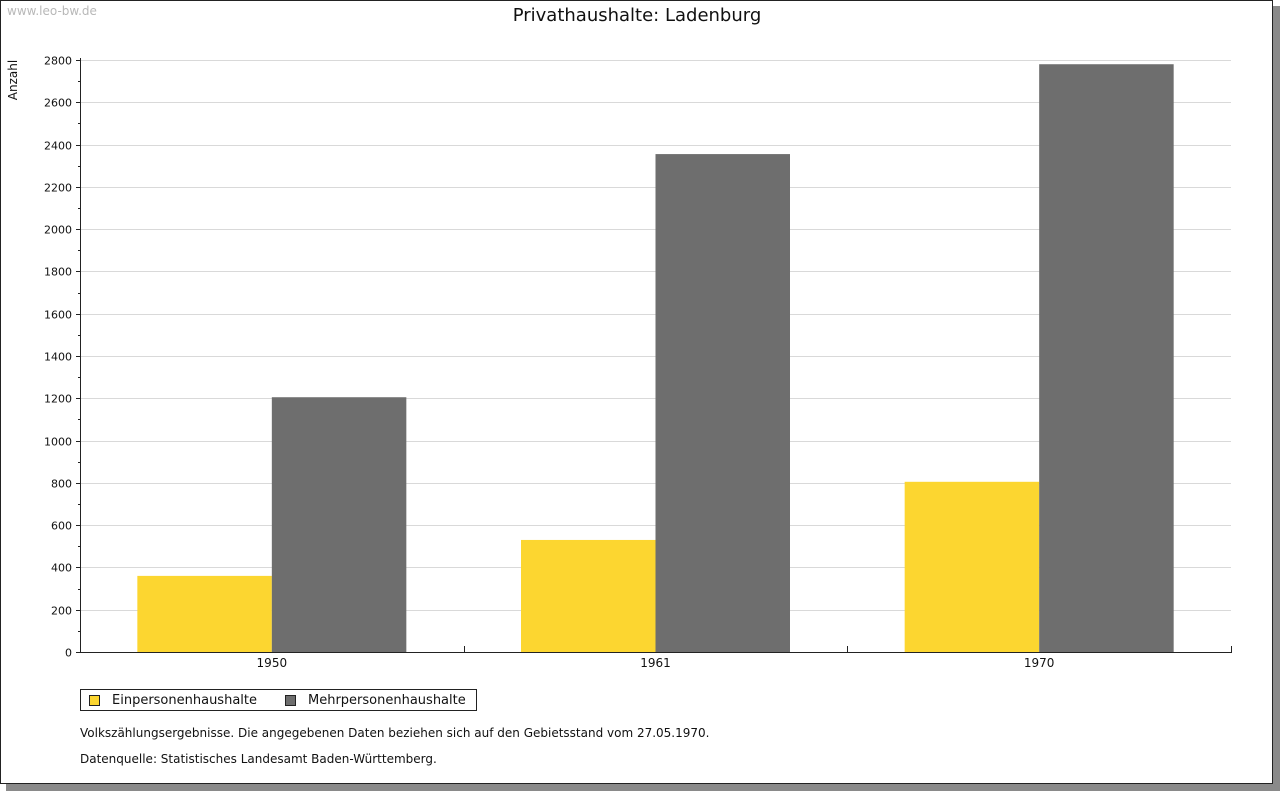 The width and height of the screenshot is (1280, 791). What do you see at coordinates (290, 700) in the screenshot?
I see `legend-swatch-mehrpersonen` at bounding box center [290, 700].